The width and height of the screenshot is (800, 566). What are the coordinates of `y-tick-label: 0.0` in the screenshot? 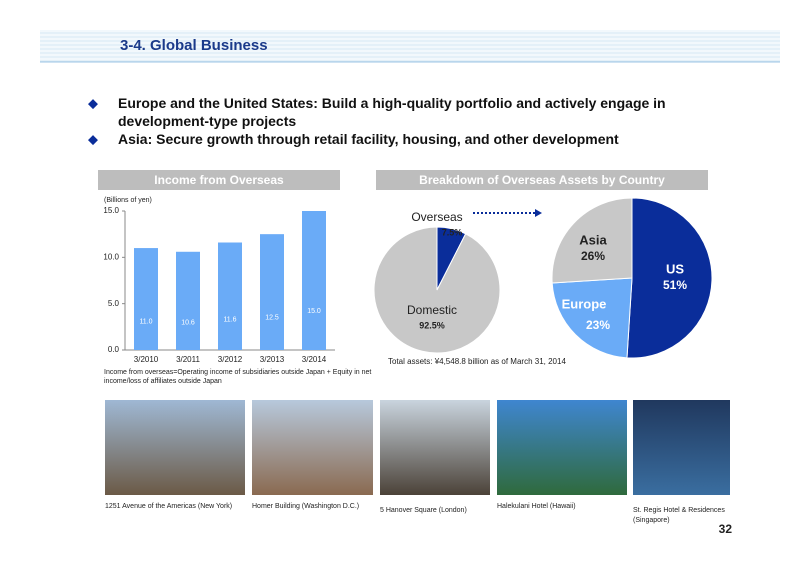 It's located at (114, 349).